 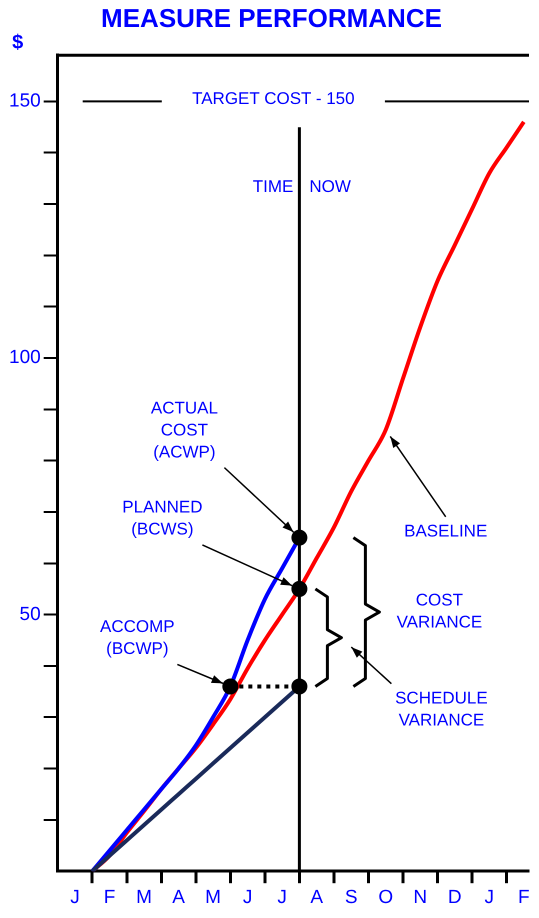 What do you see at coordinates (301, 186) in the screenshot?
I see `annotation: TIME NOW` at bounding box center [301, 186].